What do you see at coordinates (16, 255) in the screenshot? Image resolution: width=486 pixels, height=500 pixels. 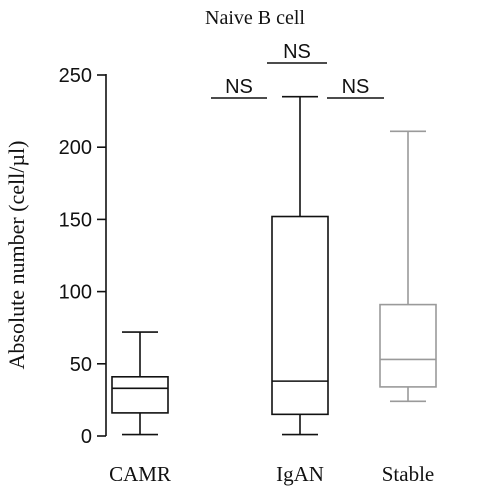 I see `y-axis-label: Absolute number (cell/µl)` at bounding box center [16, 255].